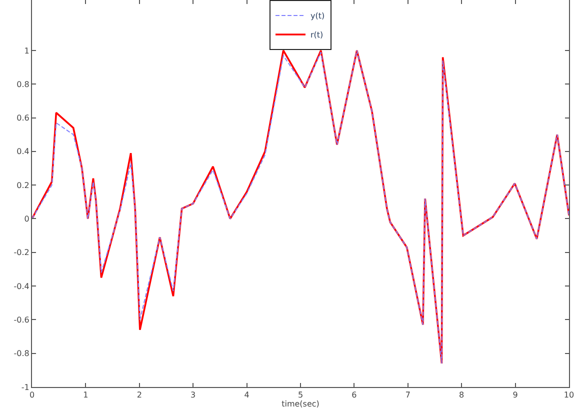 This screenshot has width=581, height=414. What do you see at coordinates (27, 51) in the screenshot?
I see `y-tick-label: 1` at bounding box center [27, 51].